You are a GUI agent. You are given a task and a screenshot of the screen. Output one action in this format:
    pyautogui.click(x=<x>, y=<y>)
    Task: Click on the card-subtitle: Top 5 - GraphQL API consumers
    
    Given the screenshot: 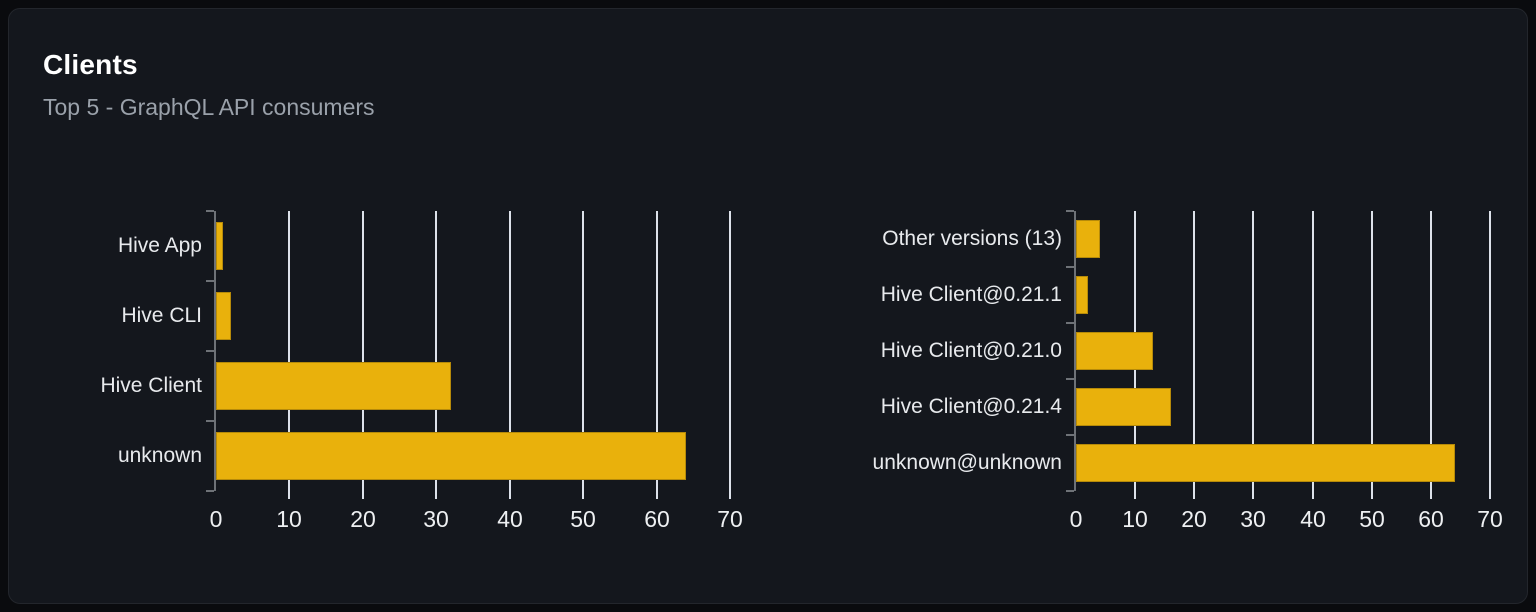 What is the action you would take?
    pyautogui.click(x=209, y=107)
    